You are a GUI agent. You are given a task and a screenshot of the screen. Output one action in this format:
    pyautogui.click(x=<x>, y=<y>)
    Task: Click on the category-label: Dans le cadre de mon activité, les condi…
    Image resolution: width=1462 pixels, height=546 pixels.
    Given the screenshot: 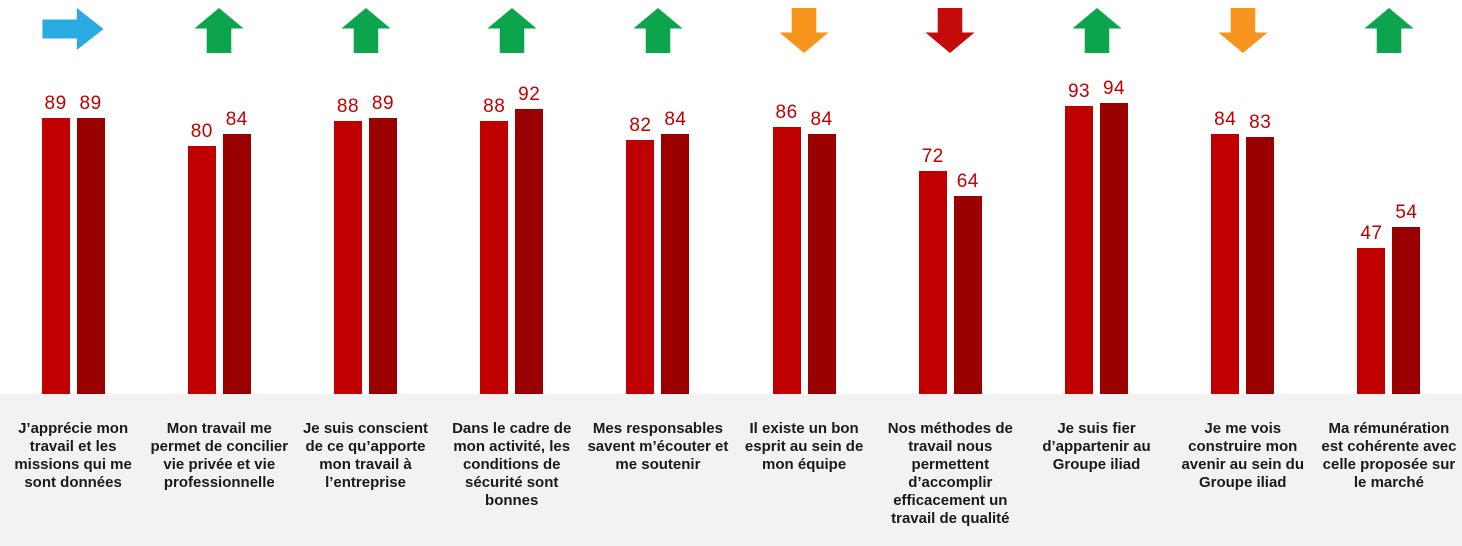 What is the action you would take?
    pyautogui.click(x=512, y=464)
    